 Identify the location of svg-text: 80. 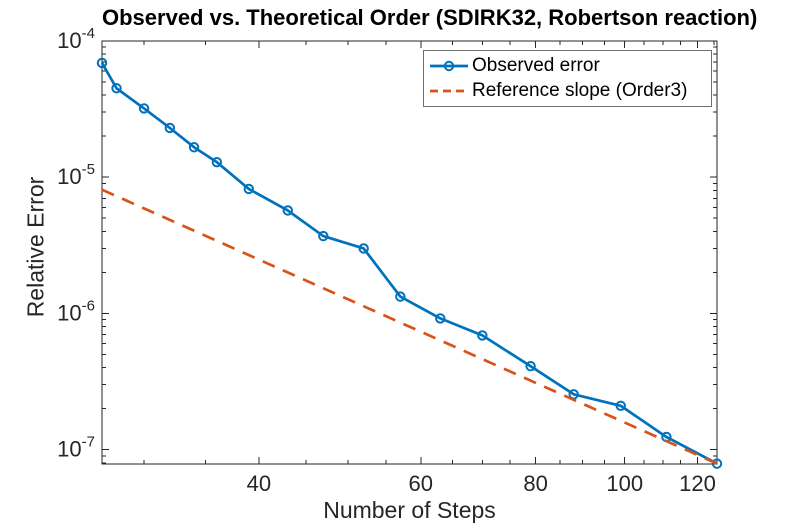
(535, 483).